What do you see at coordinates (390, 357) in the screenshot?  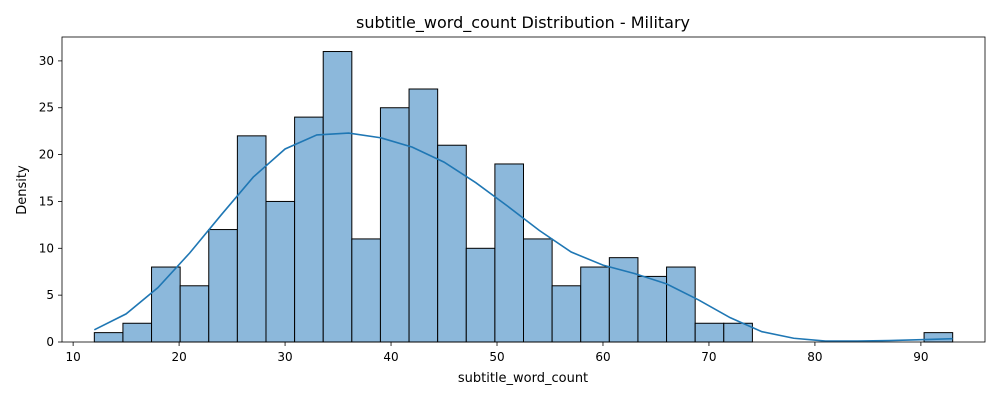 I see `x-tick-label: 40` at bounding box center [390, 357].